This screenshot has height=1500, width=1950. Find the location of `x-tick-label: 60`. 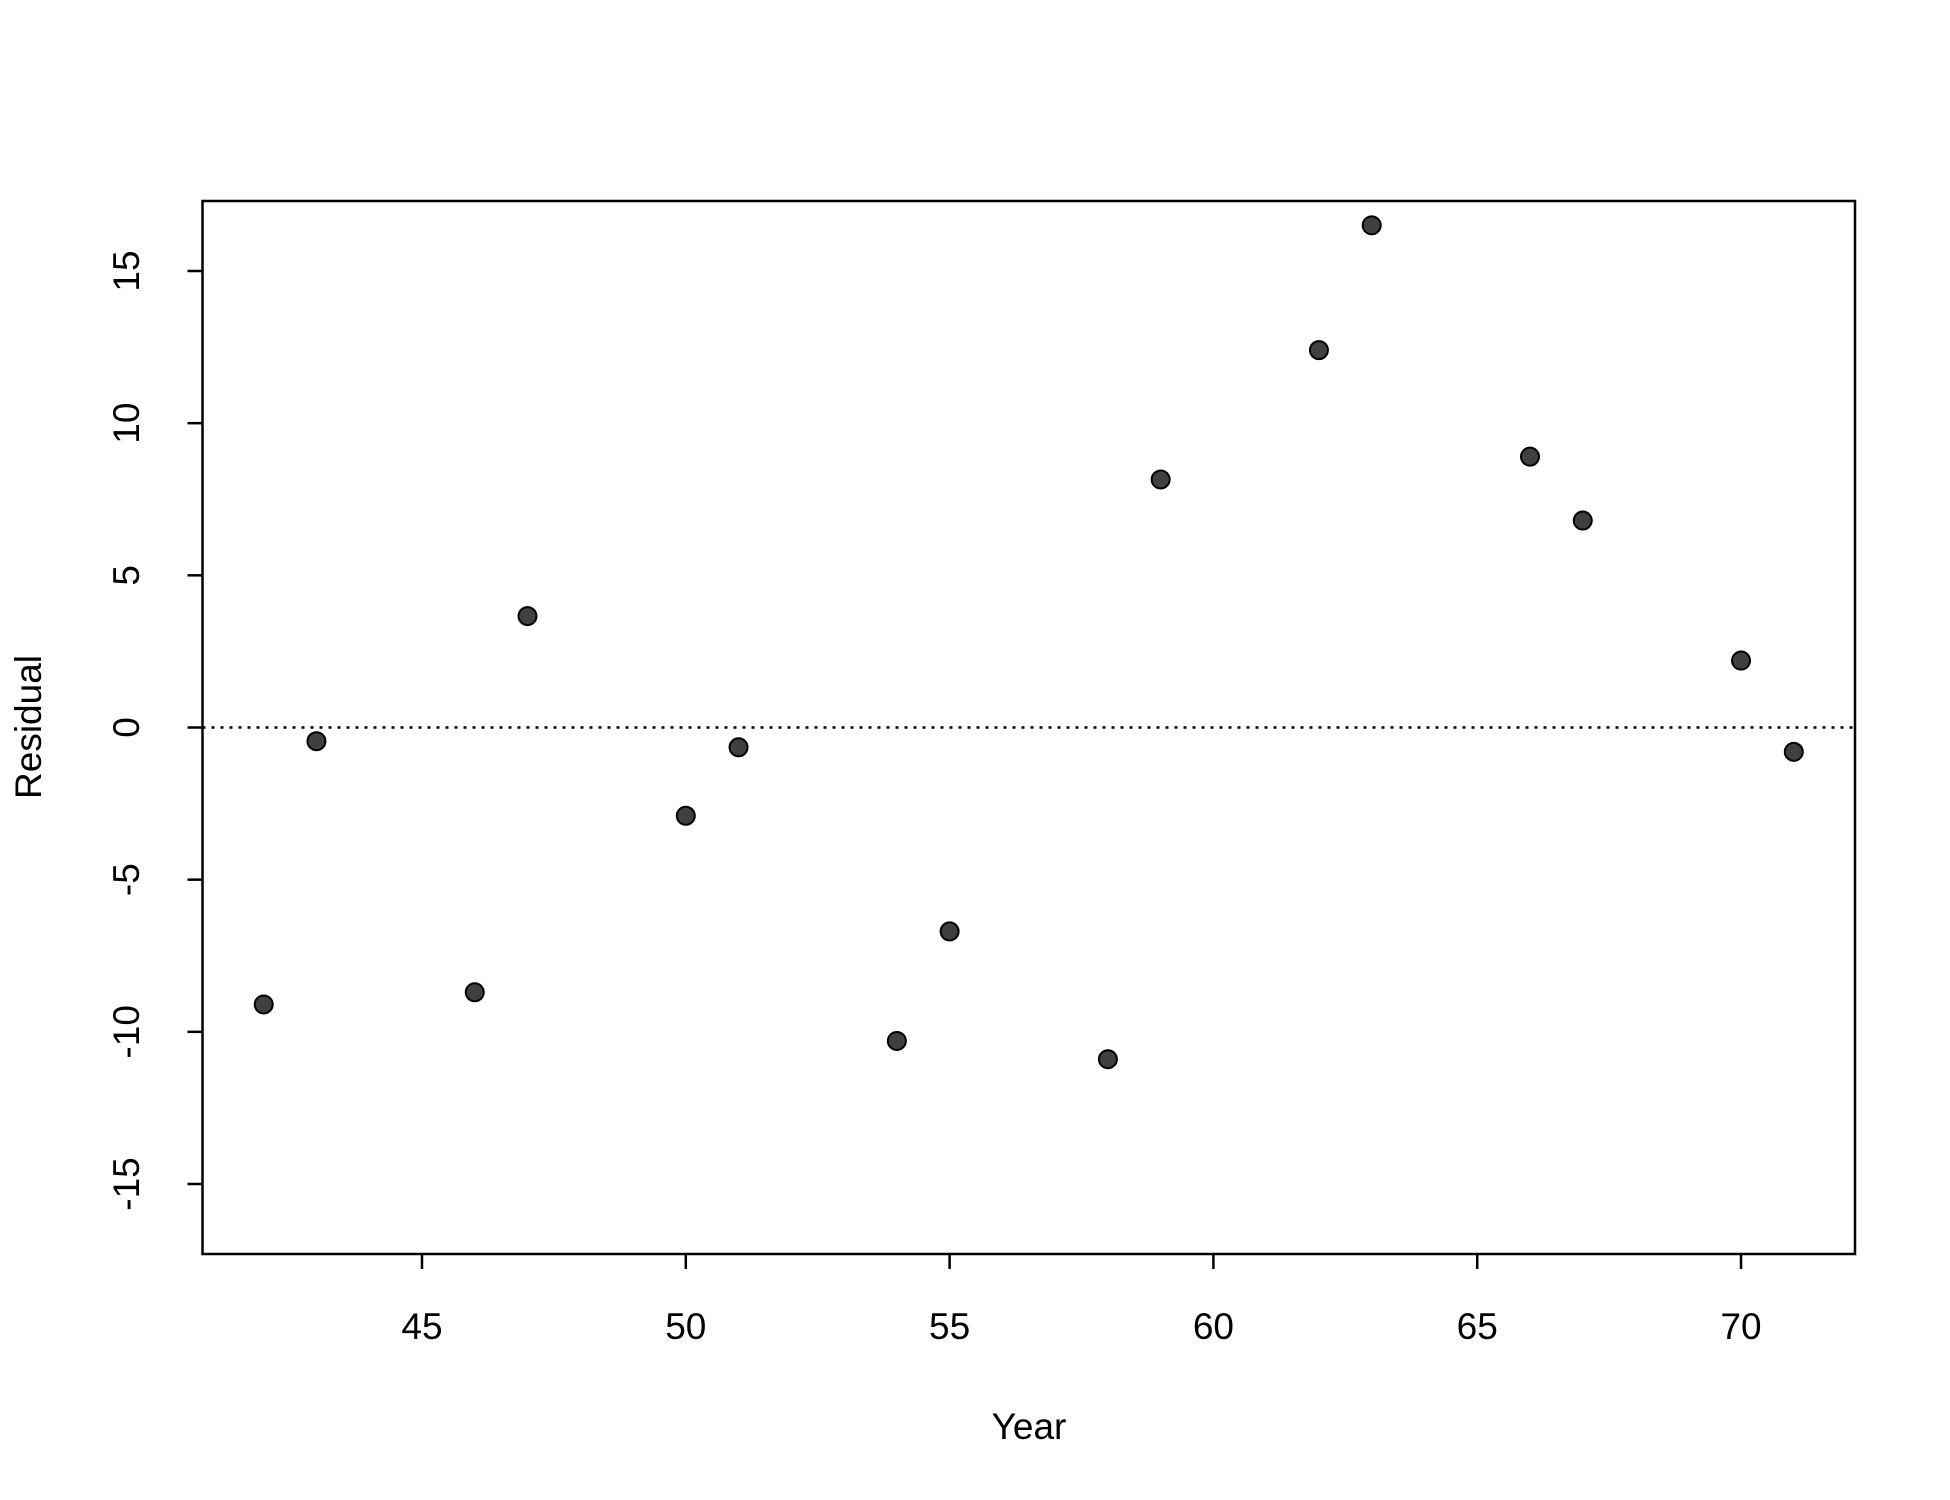

x-tick-label: 60 is located at coordinates (1213, 1326).